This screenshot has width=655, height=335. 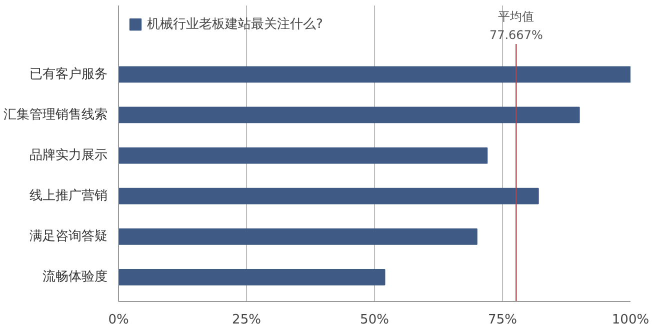 I want to click on x-tick-label: 25%, so click(x=246, y=320).